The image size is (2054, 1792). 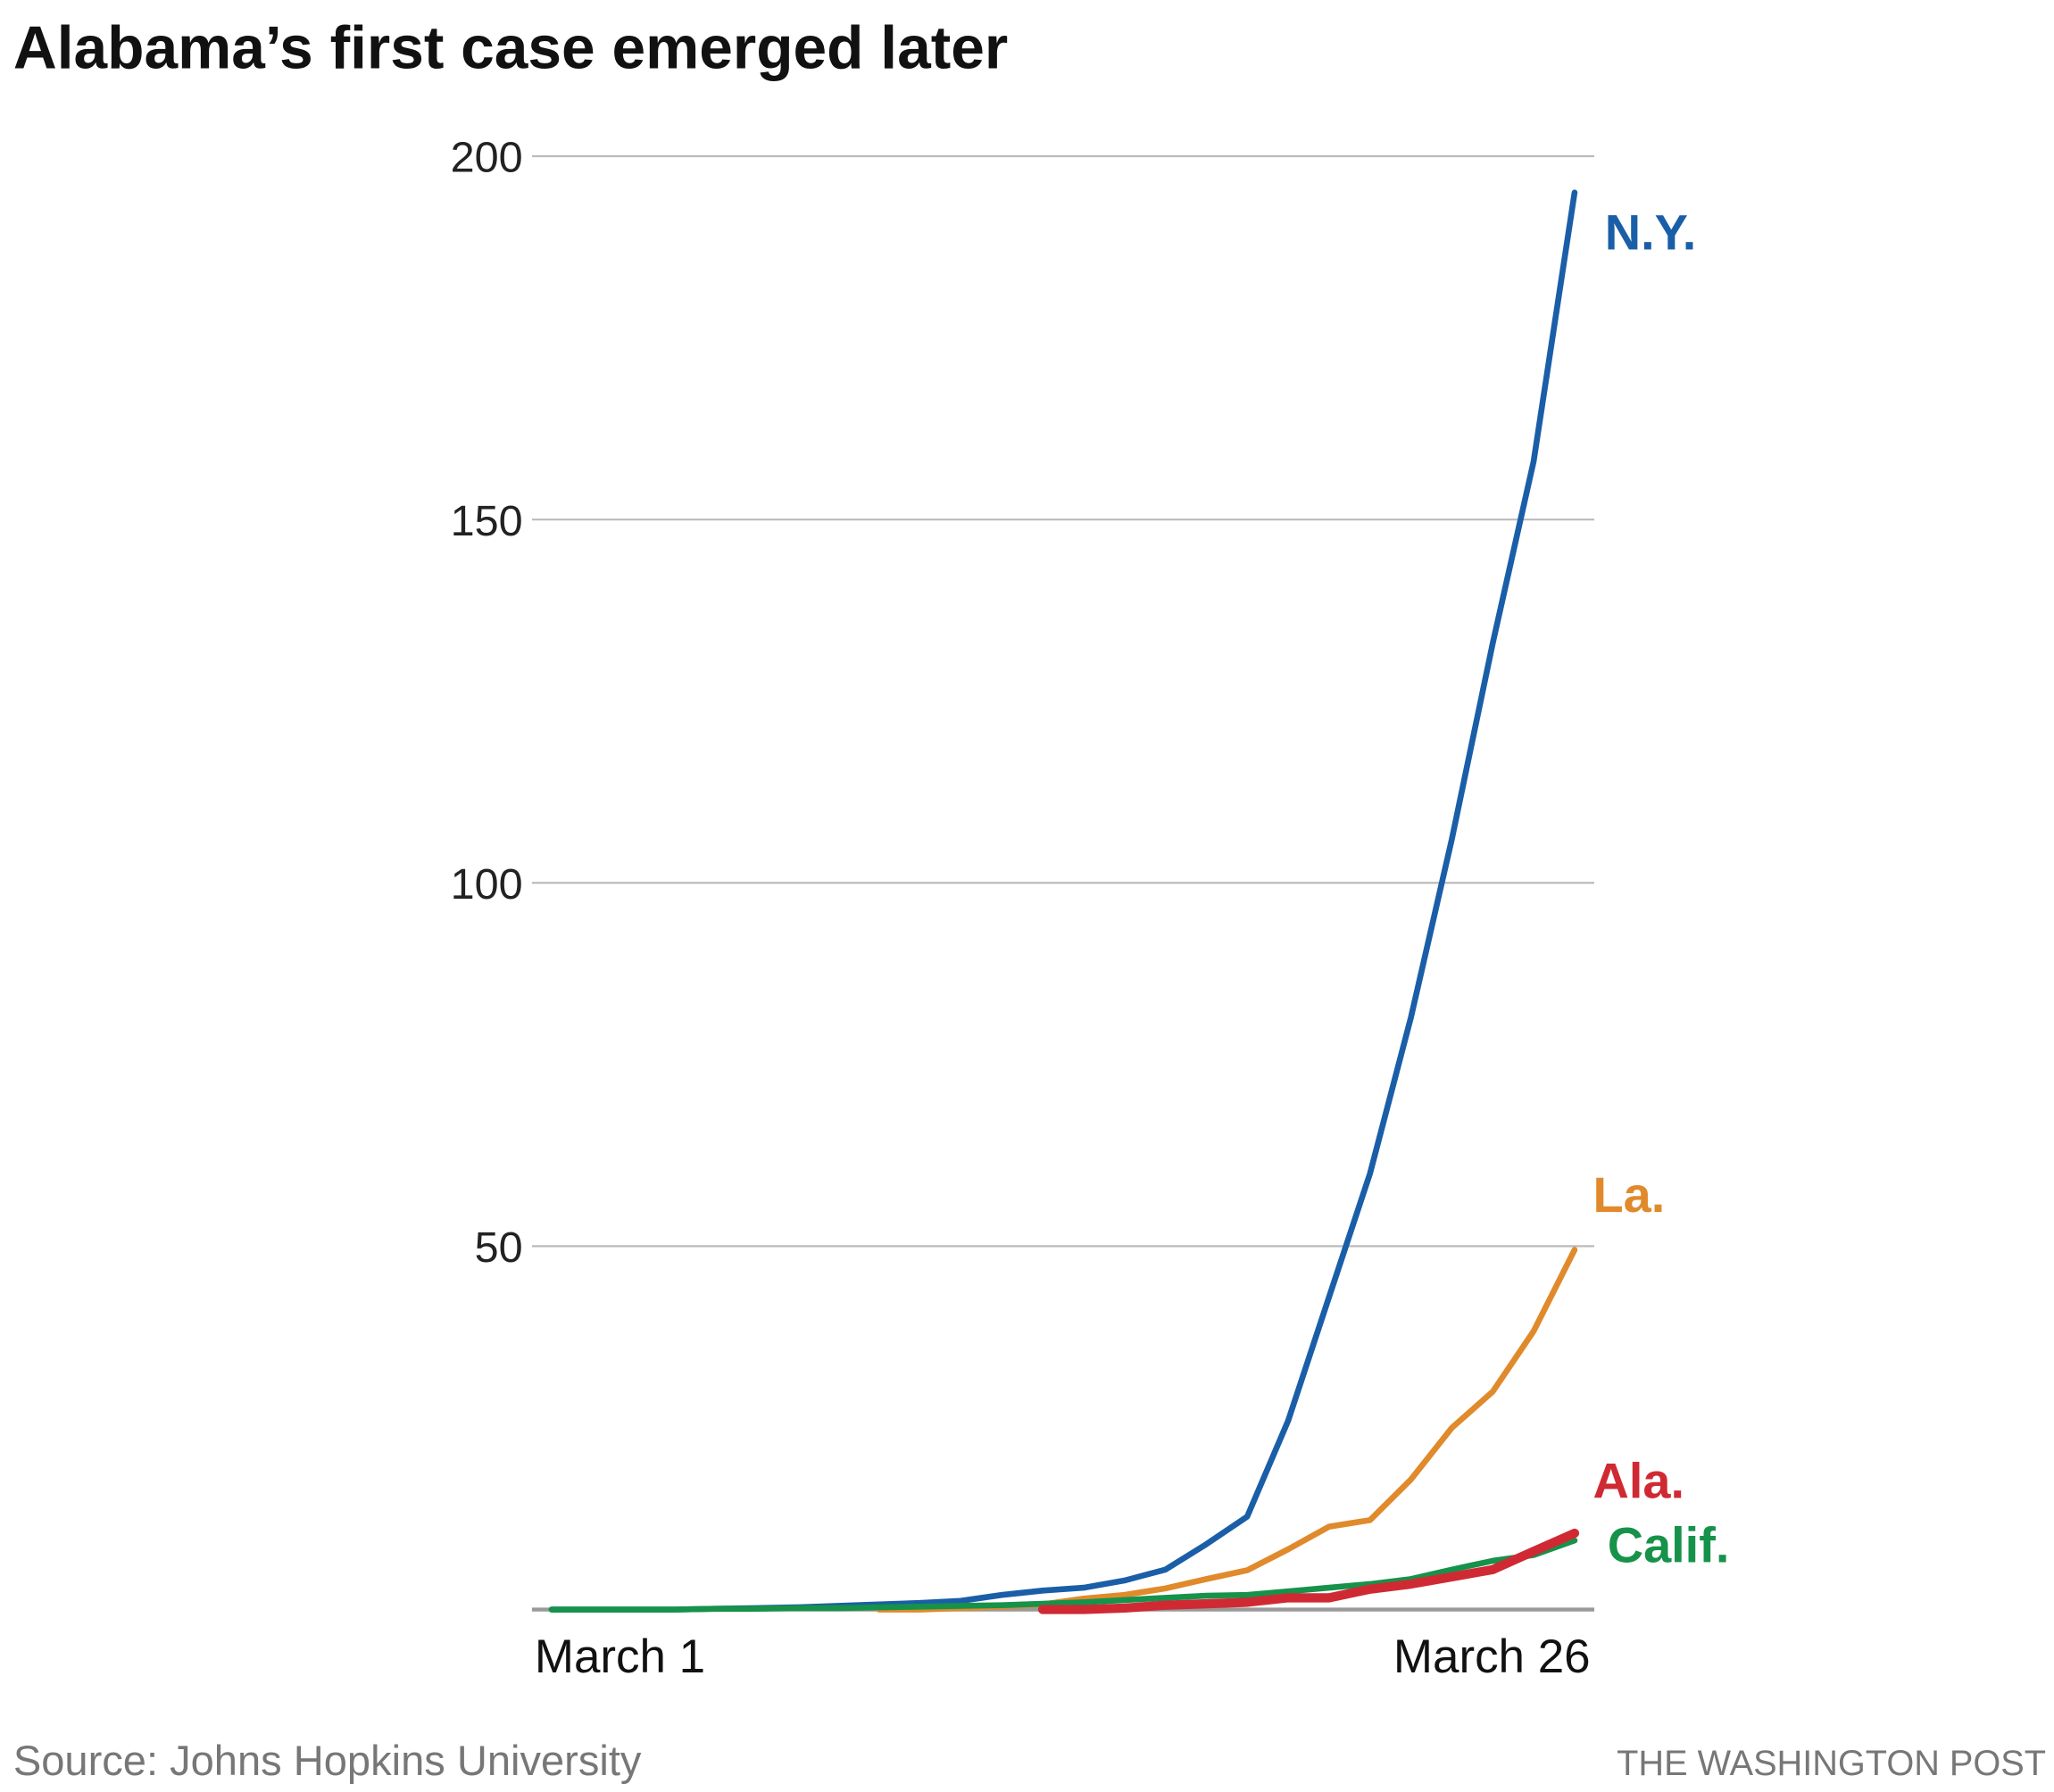 I want to click on y-tick-label: 100, so click(x=487, y=884).